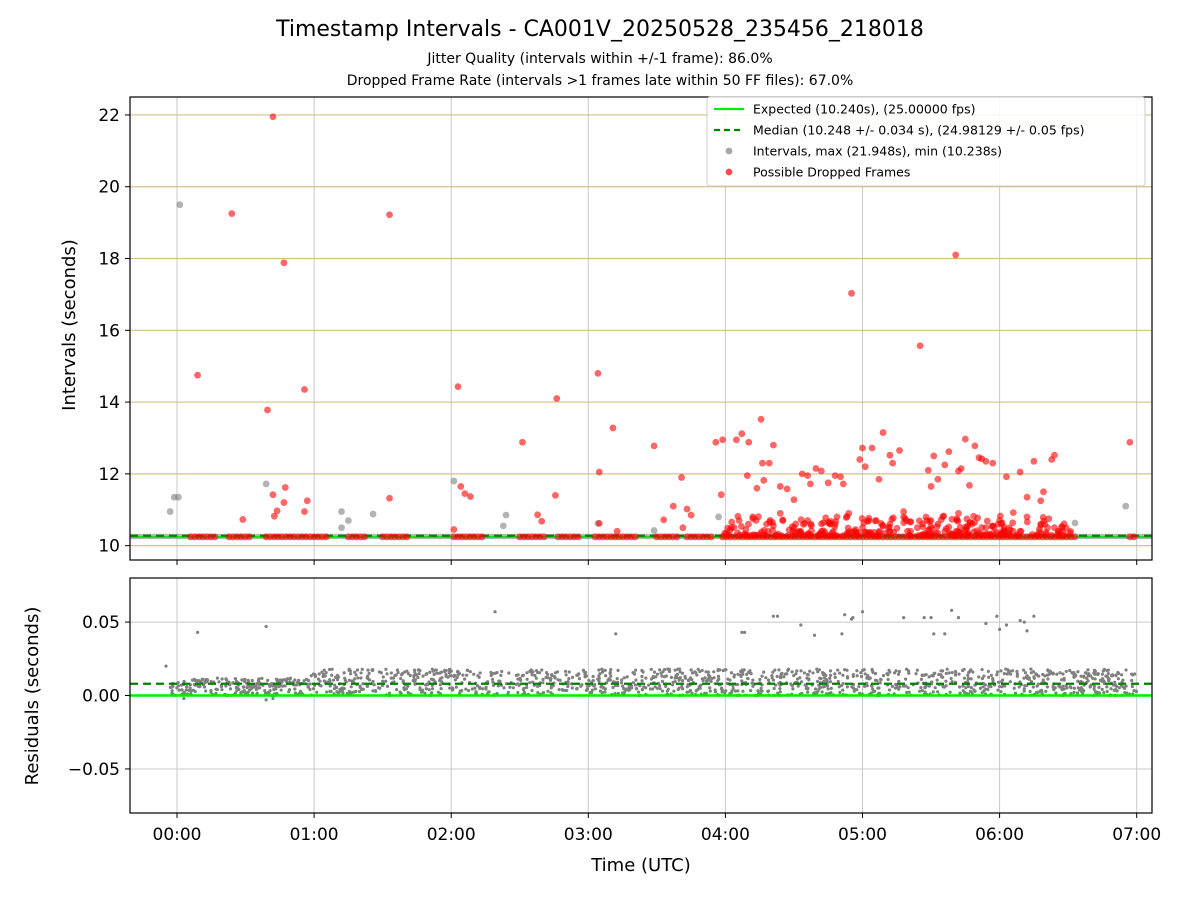 This screenshot has width=1200, height=900. Describe the element at coordinates (177, 835) in the screenshot. I see `x-tick-label: 00:00` at that location.